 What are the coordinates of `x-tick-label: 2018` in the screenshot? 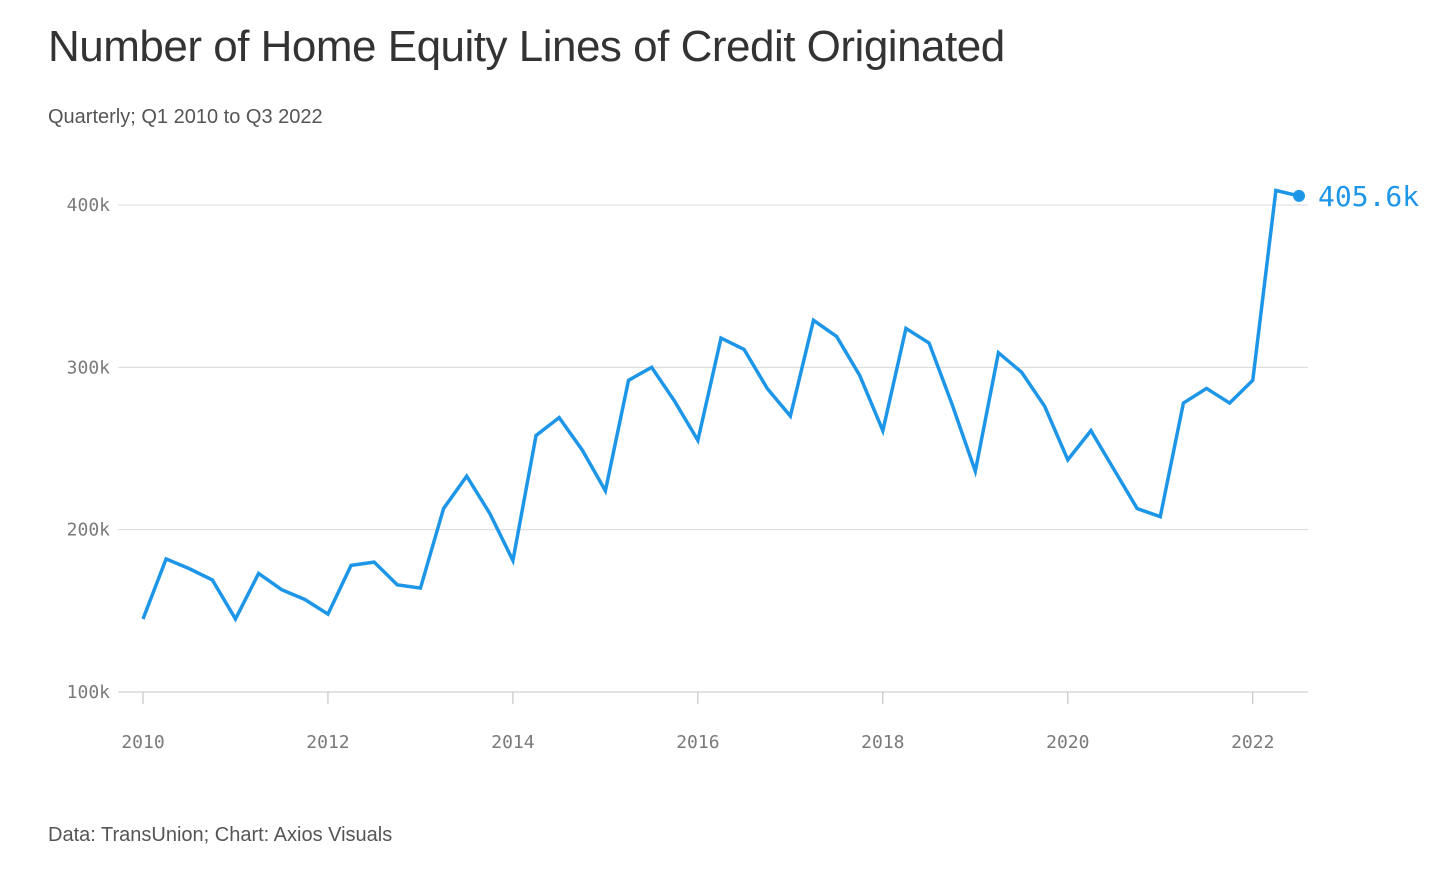 It's located at (882, 742).